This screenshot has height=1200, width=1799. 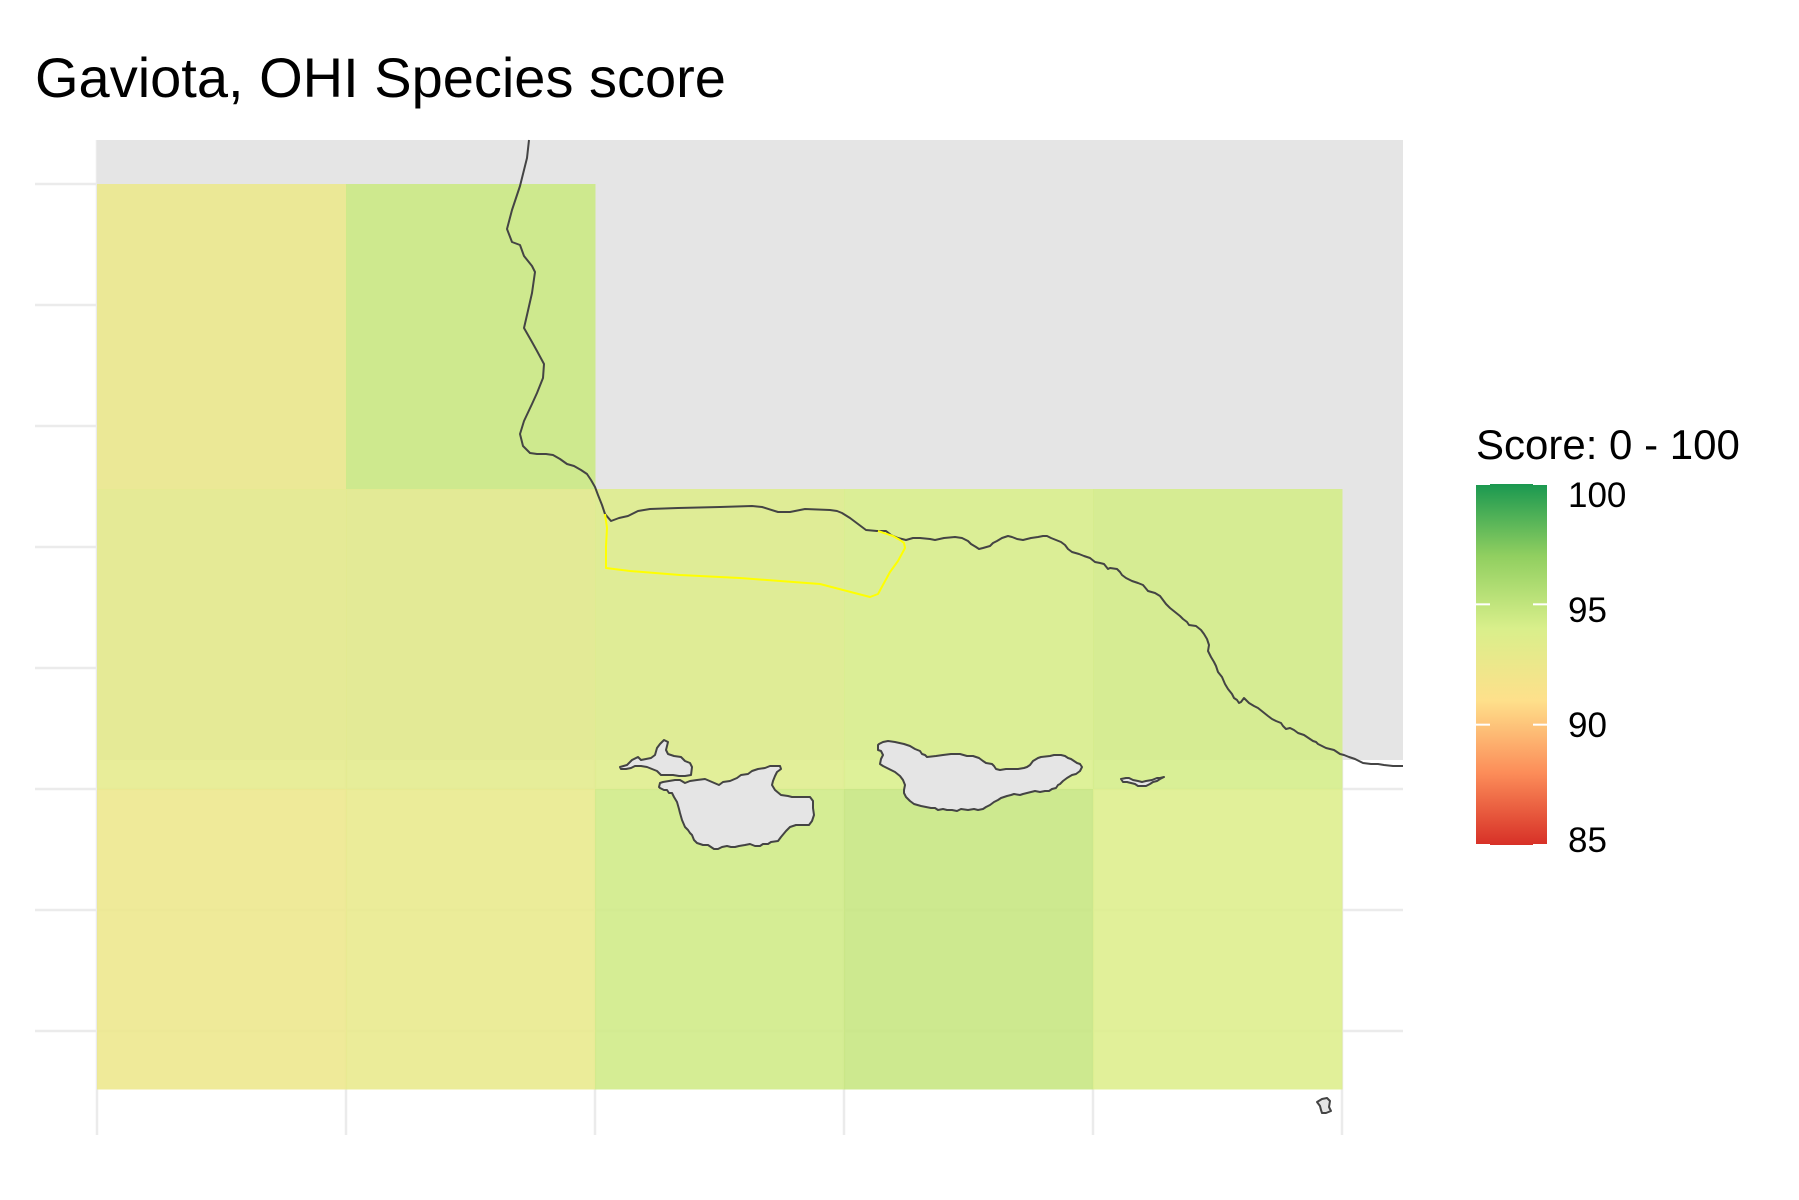 What do you see at coordinates (736, 807) in the screenshot?
I see `island-santa-rosa` at bounding box center [736, 807].